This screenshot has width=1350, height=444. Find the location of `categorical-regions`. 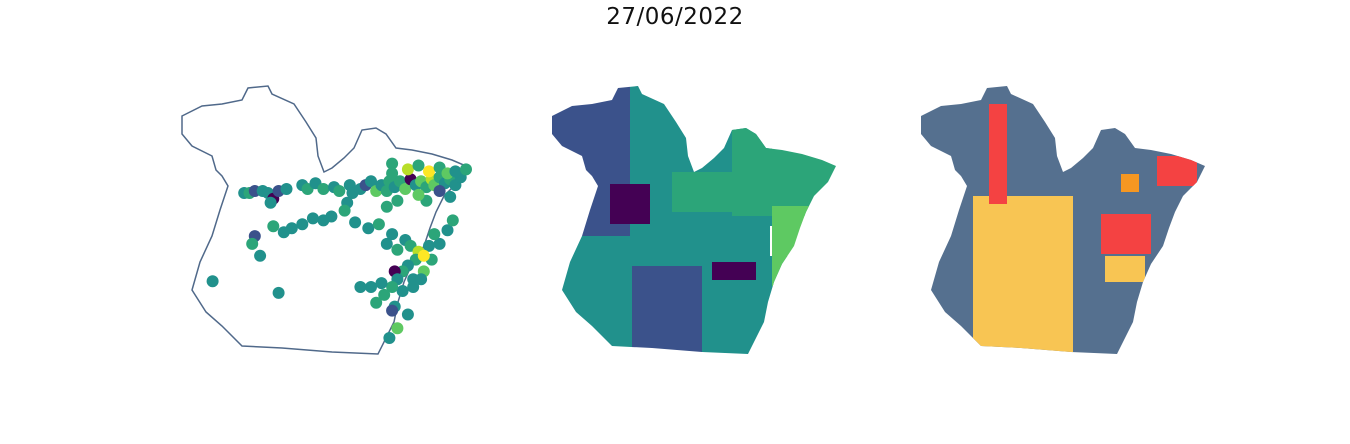

categorical-regions is located at coordinates (1063, 220).